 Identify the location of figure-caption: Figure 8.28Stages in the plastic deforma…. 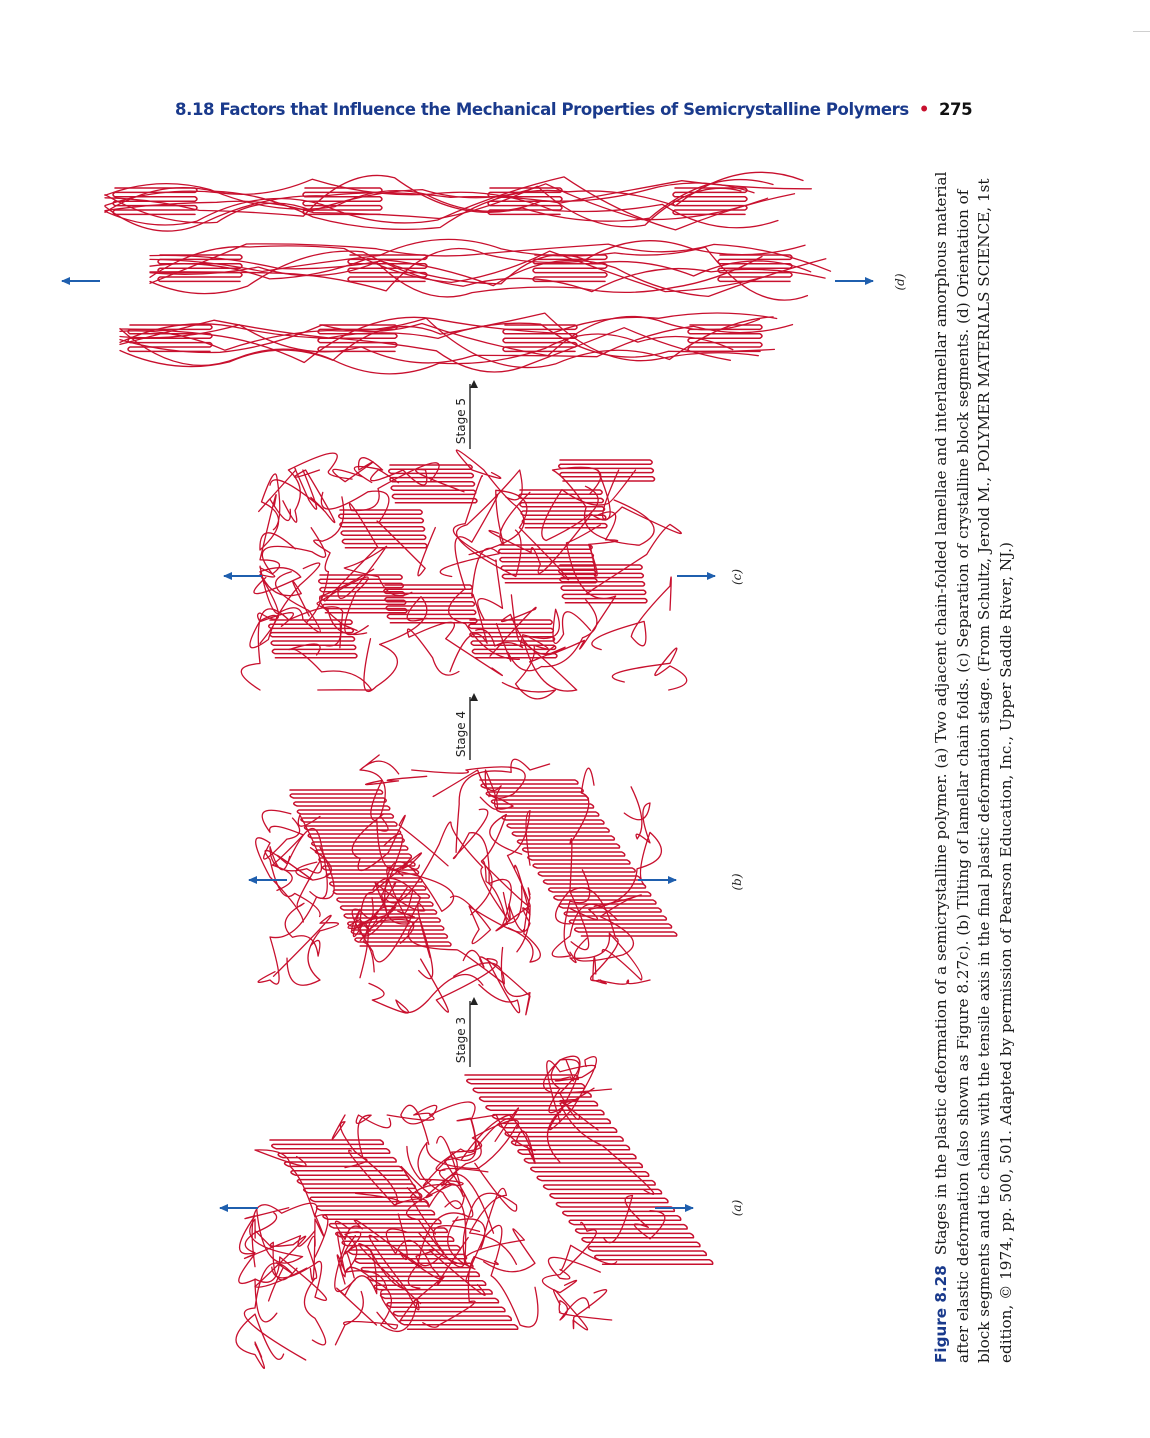
(974, 765).